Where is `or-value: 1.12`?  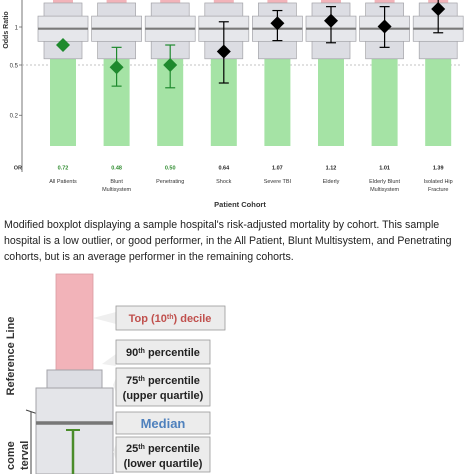 or-value: 1.12 is located at coordinates (331, 169).